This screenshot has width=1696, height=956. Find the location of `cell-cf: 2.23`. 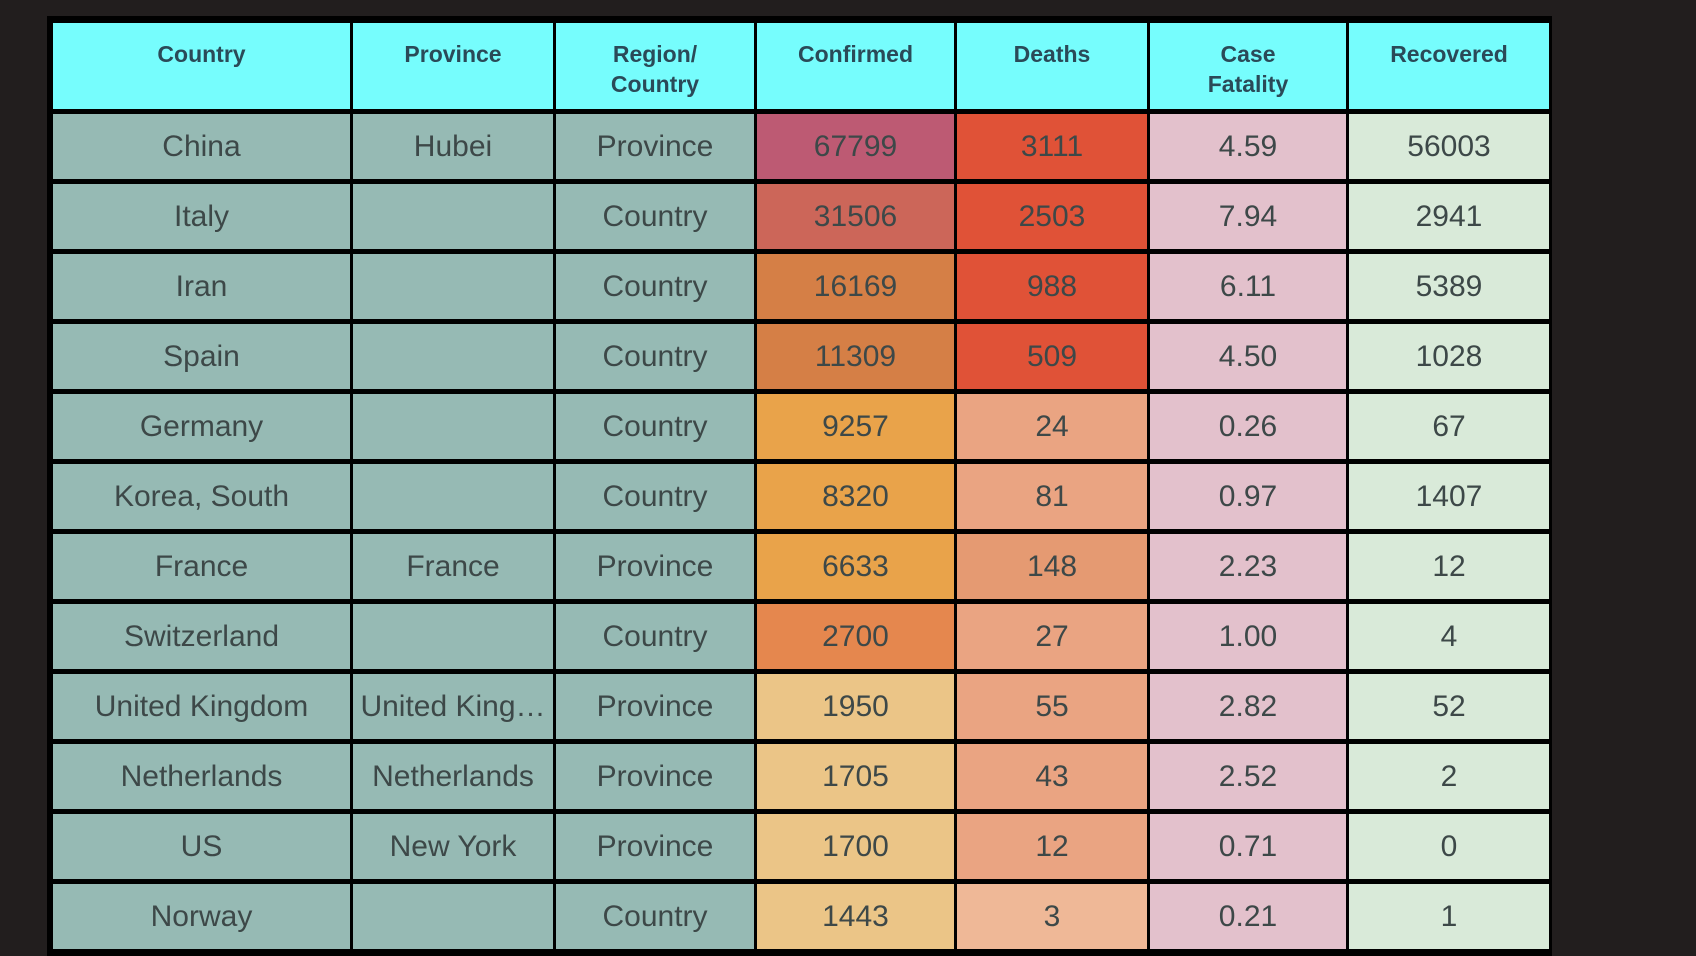

cell-cf: 2.23 is located at coordinates (1248, 566).